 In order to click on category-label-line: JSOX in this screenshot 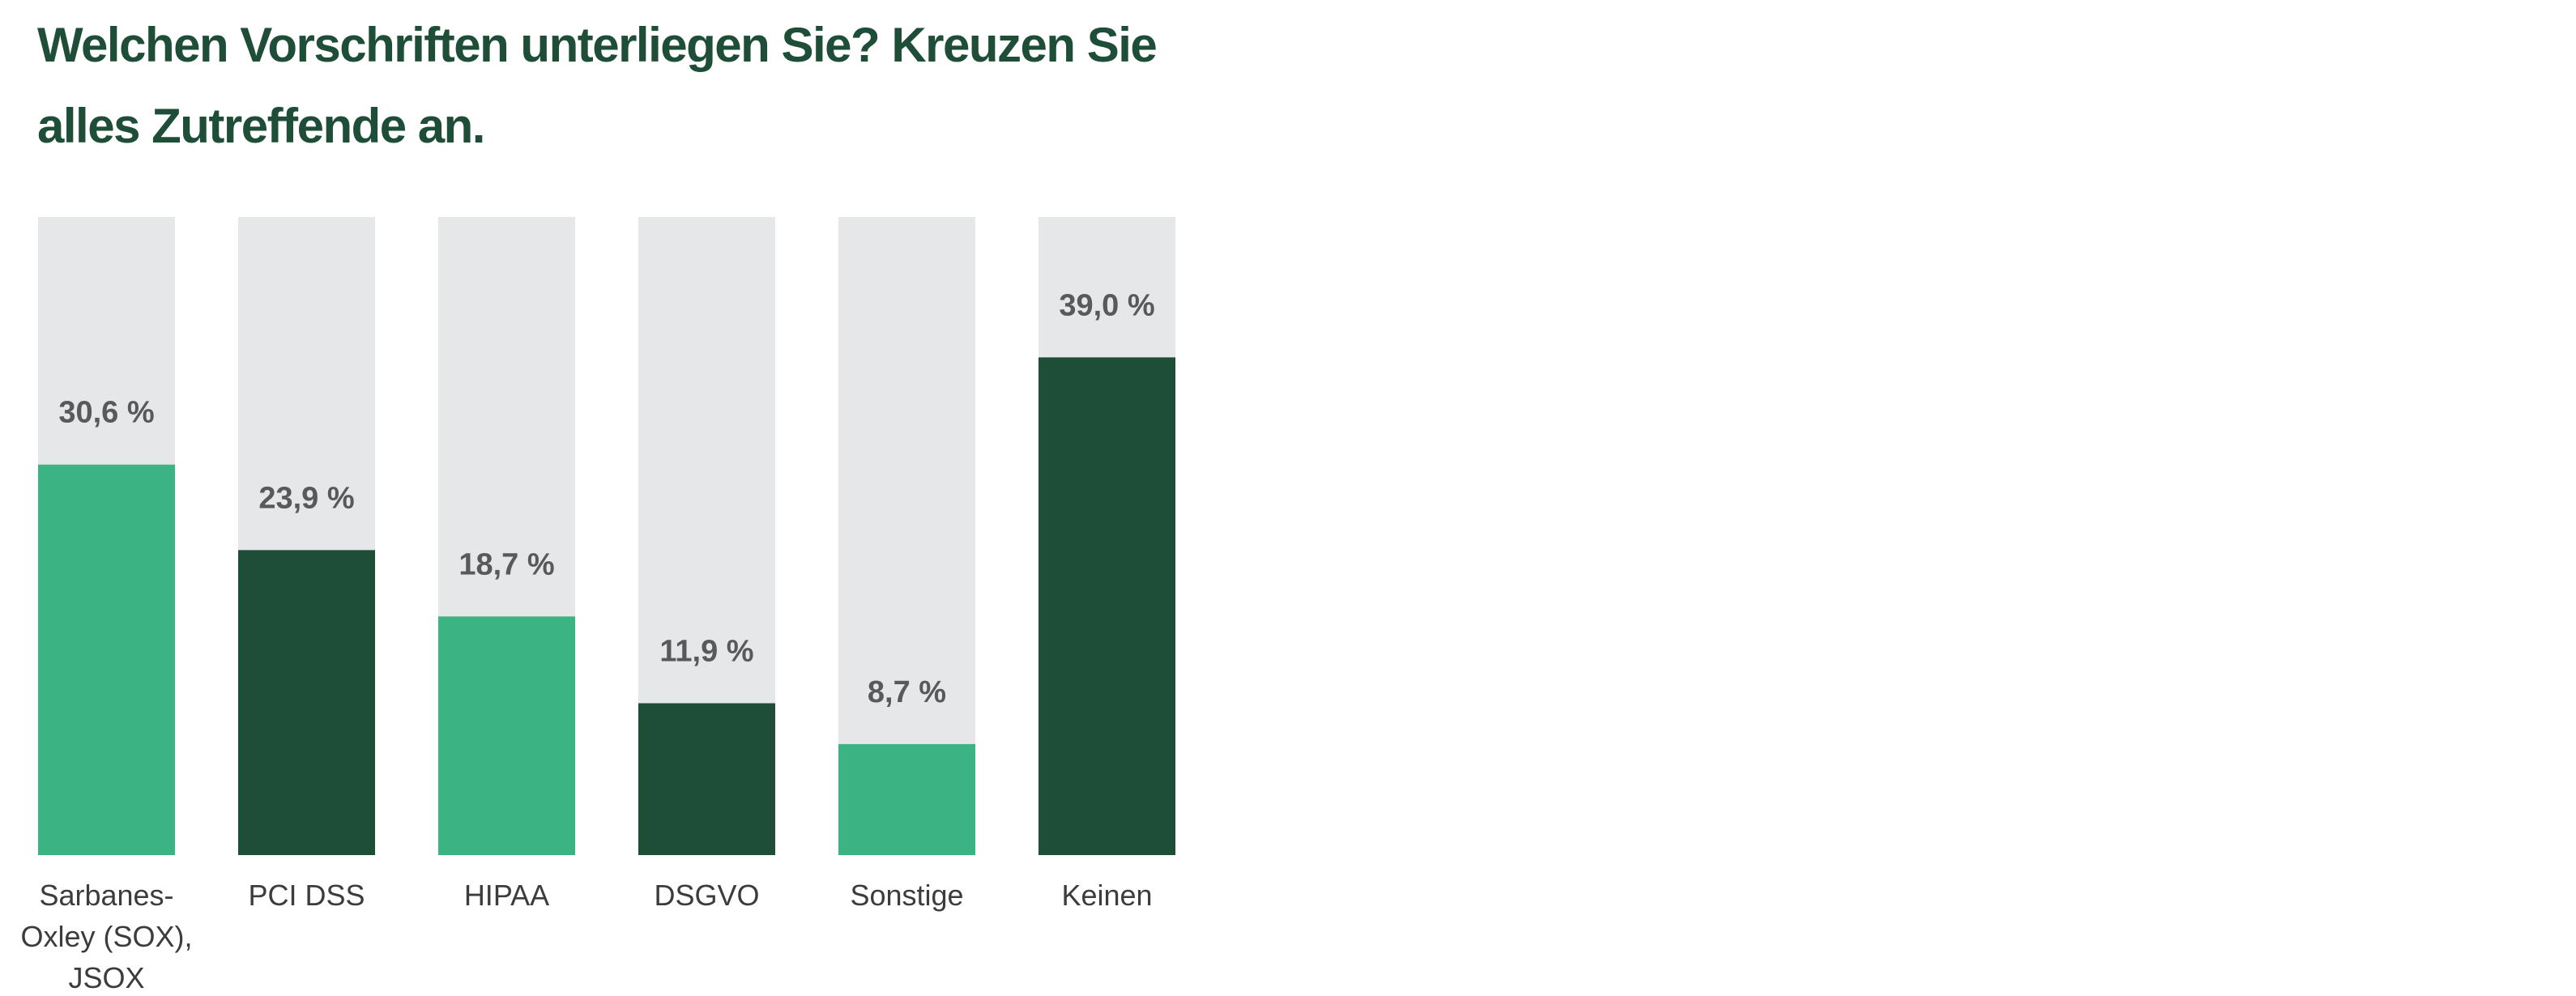, I will do `click(106, 977)`.